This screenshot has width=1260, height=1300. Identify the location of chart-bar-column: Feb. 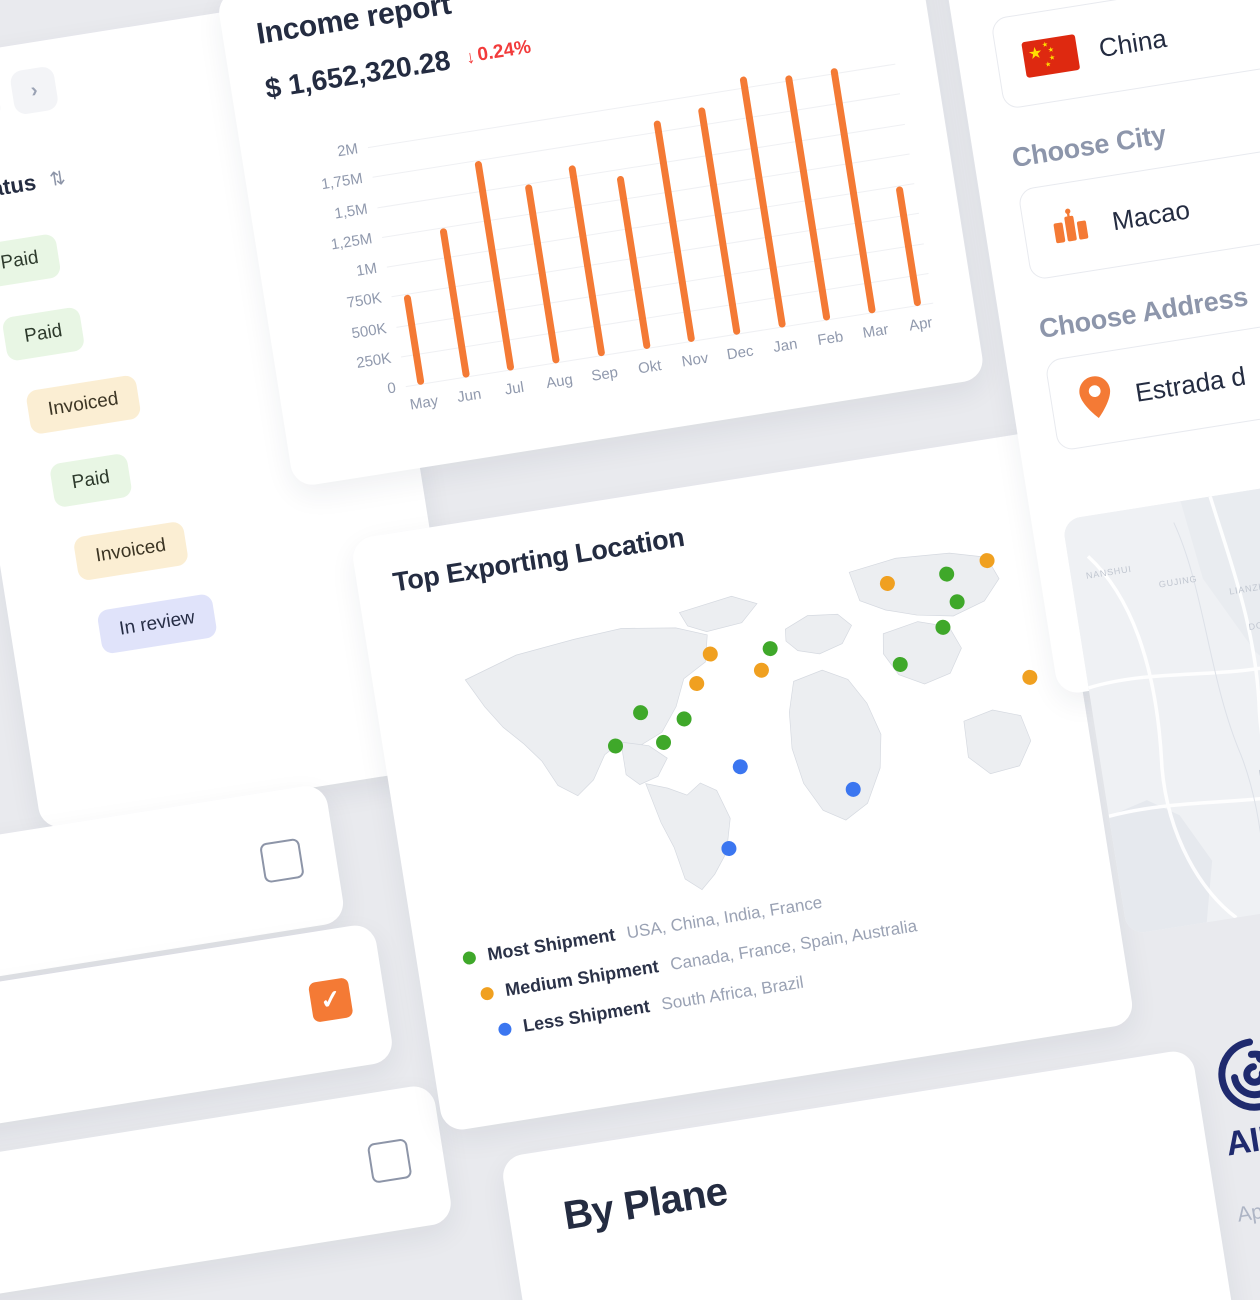
(813, 203).